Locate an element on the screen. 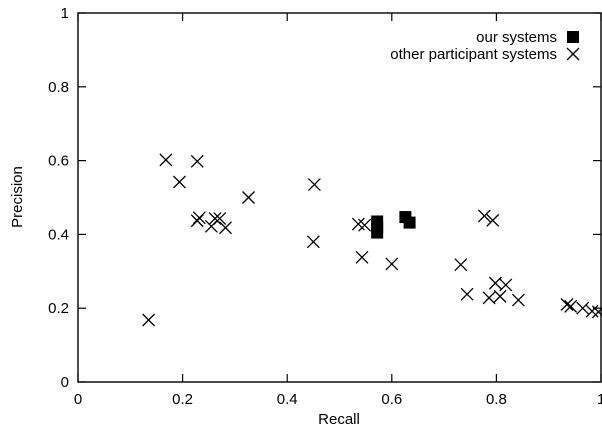 This screenshot has height=435, width=602. y-tick-label: 0.8 is located at coordinates (58, 87).